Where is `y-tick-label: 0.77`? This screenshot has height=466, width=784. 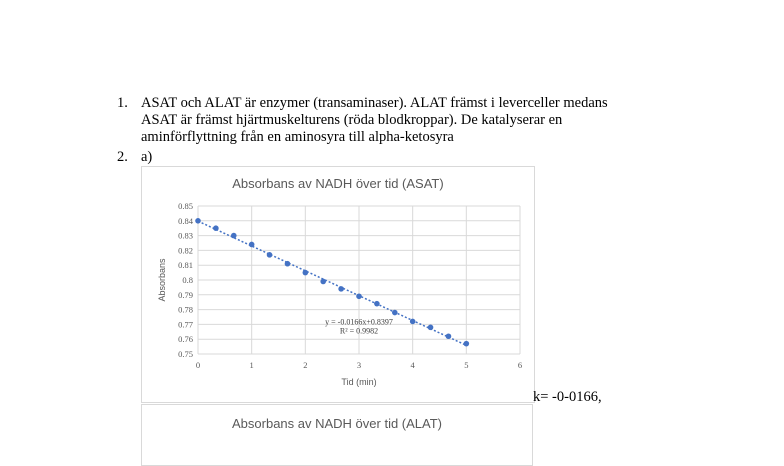
y-tick-label: 0.77 is located at coordinates (185, 324).